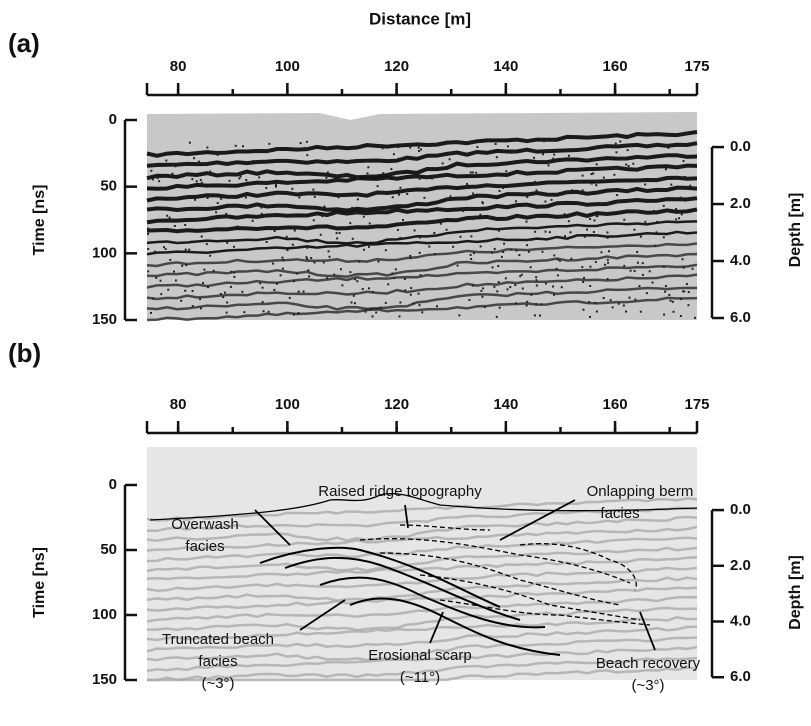 This screenshot has width=811, height=726. I want to click on y2-tick-label: 6.0, so click(740, 317).